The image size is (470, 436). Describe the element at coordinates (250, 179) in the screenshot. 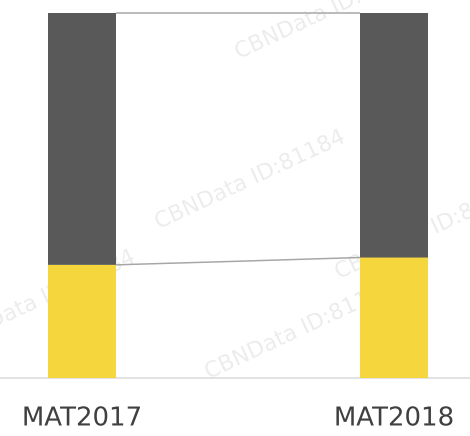

I see `watermark: CBNData ID:81184` at that location.